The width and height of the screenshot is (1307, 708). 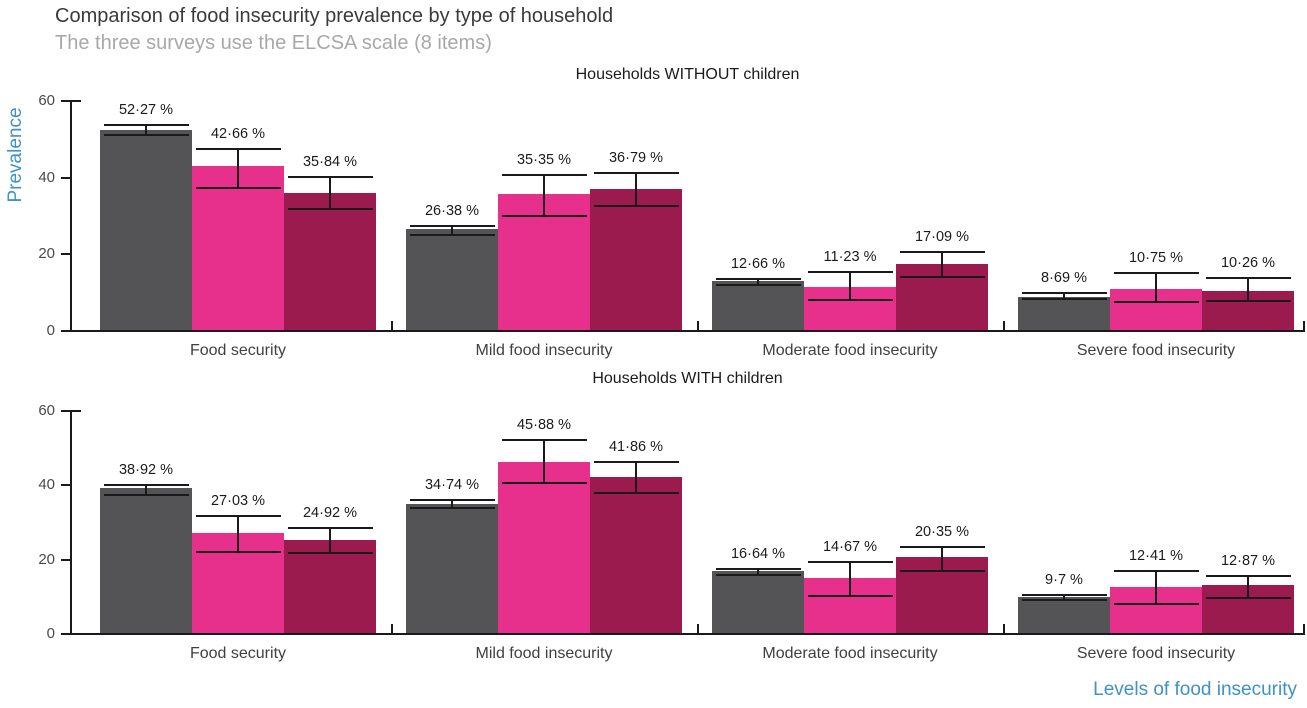 I want to click on bar-value-label: 9·7 %, so click(x=1064, y=580).